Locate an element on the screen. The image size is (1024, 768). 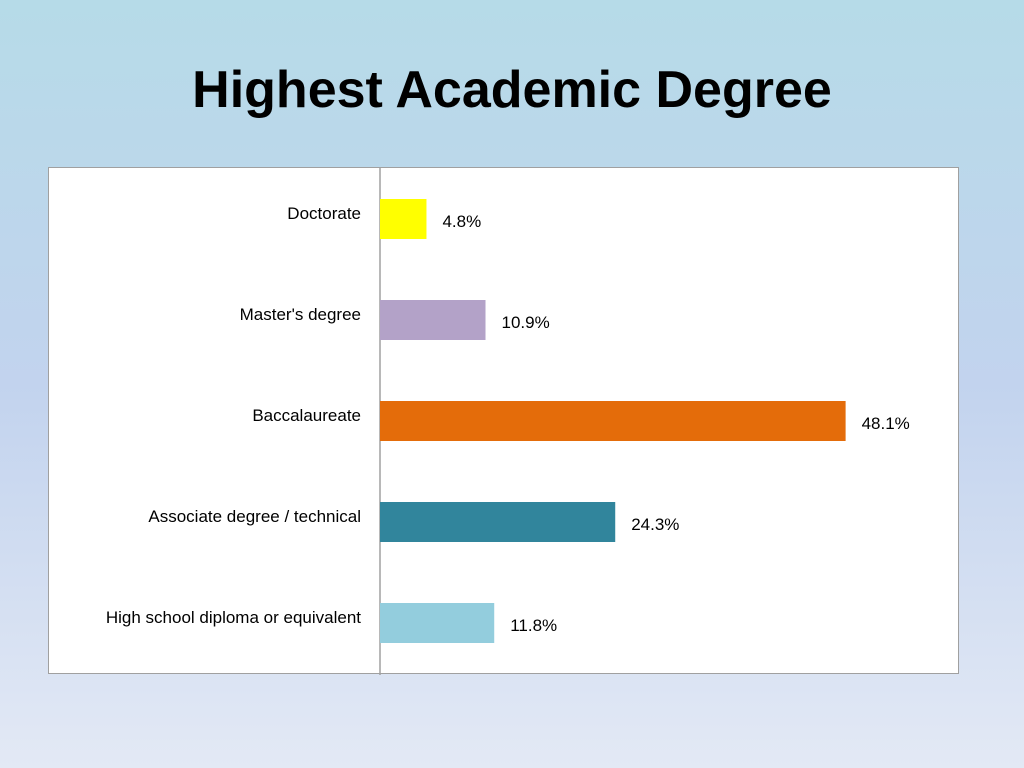
category-label-1: Master's degree is located at coordinates (300, 314).